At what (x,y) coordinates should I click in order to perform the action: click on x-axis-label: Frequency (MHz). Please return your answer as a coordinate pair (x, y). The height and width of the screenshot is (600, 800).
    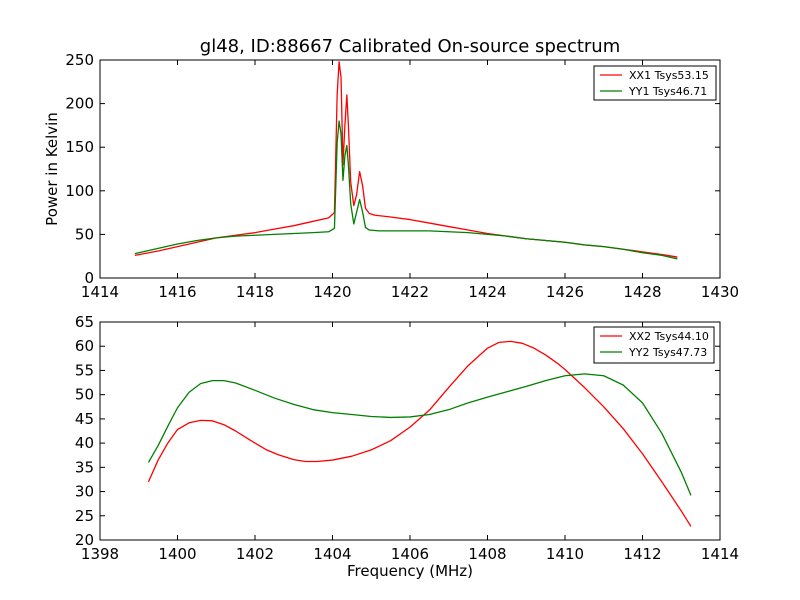
    Looking at the image, I should click on (410, 571).